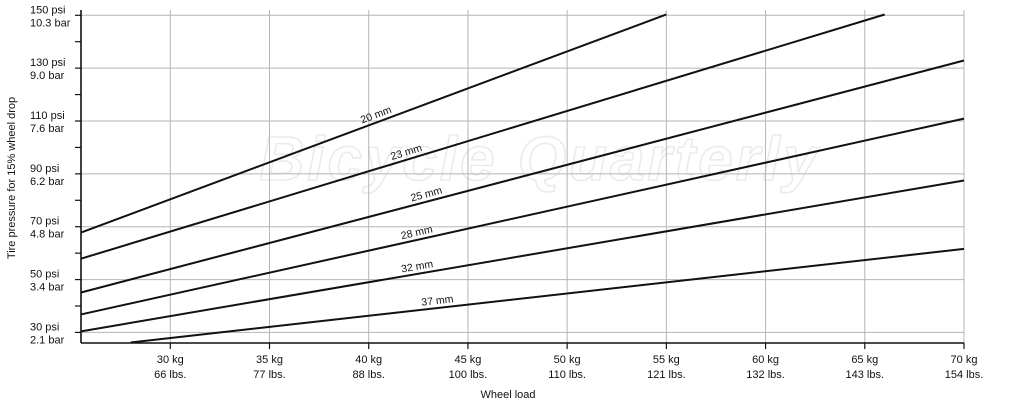 The image size is (1024, 410). I want to click on y-tick-label-bar: 10.3 bar, so click(50, 23).